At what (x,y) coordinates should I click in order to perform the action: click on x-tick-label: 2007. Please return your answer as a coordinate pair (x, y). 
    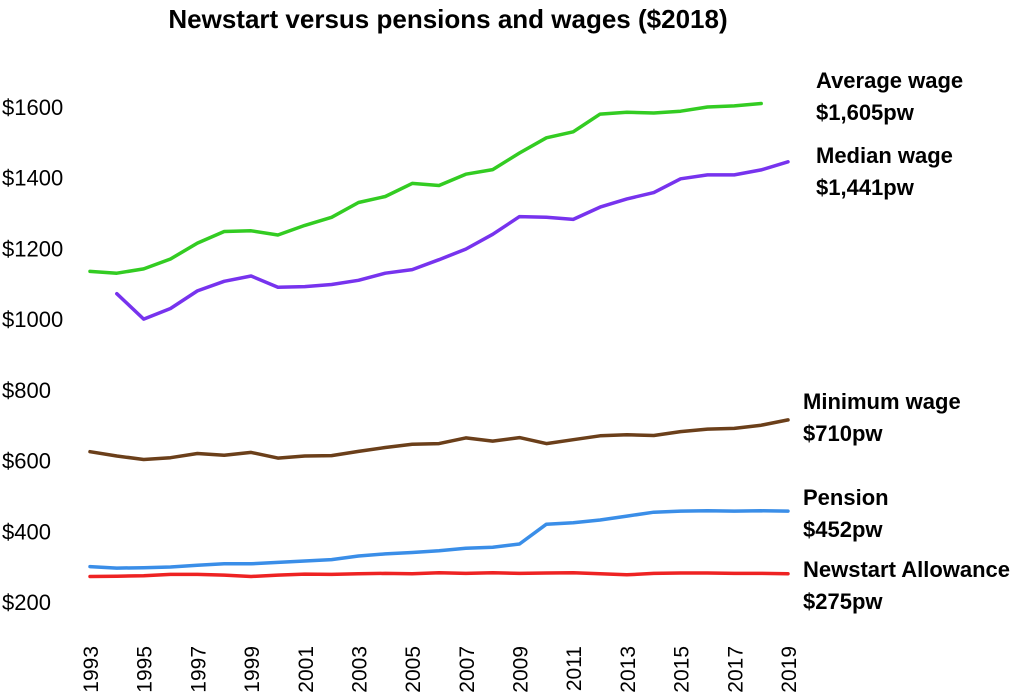
    Looking at the image, I should click on (467, 669).